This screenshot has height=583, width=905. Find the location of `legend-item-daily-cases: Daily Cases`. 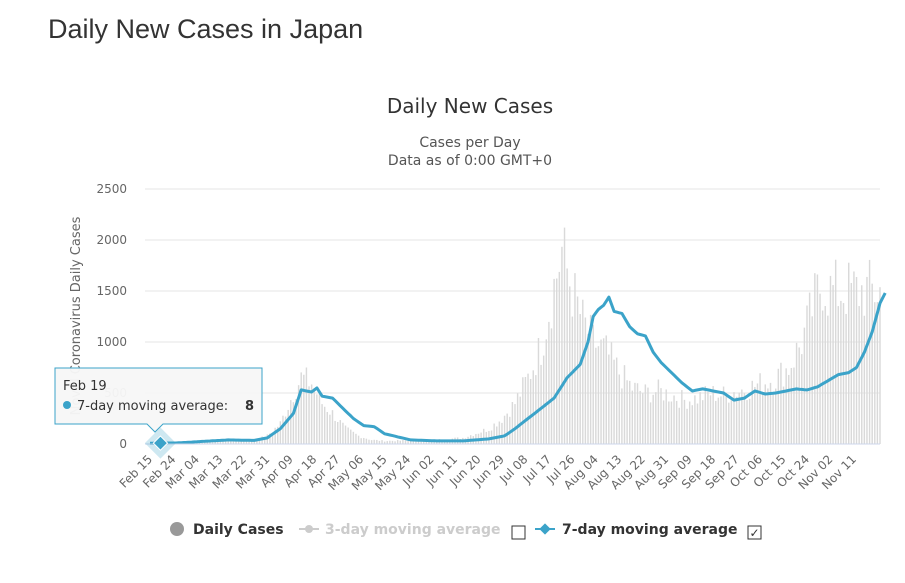

legend-item-daily-cases: Daily Cases is located at coordinates (227, 530).